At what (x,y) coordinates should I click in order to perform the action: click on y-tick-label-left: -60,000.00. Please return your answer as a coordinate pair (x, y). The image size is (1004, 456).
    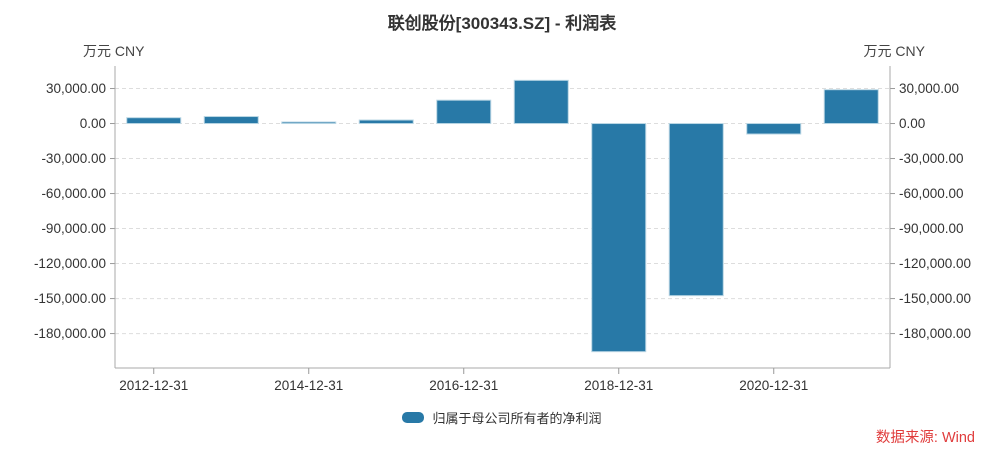
    Looking at the image, I should click on (73, 193).